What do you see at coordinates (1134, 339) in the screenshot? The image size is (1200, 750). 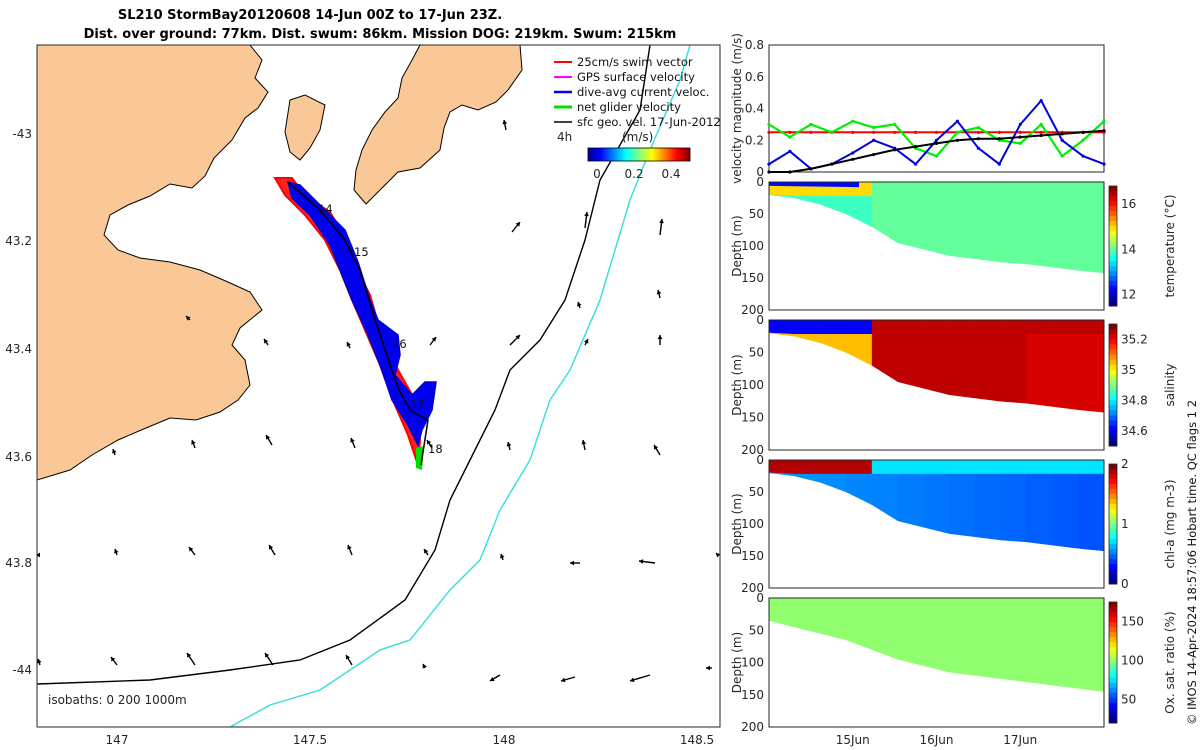 I see `colorbar-tick-label: 35.2` at bounding box center [1134, 339].